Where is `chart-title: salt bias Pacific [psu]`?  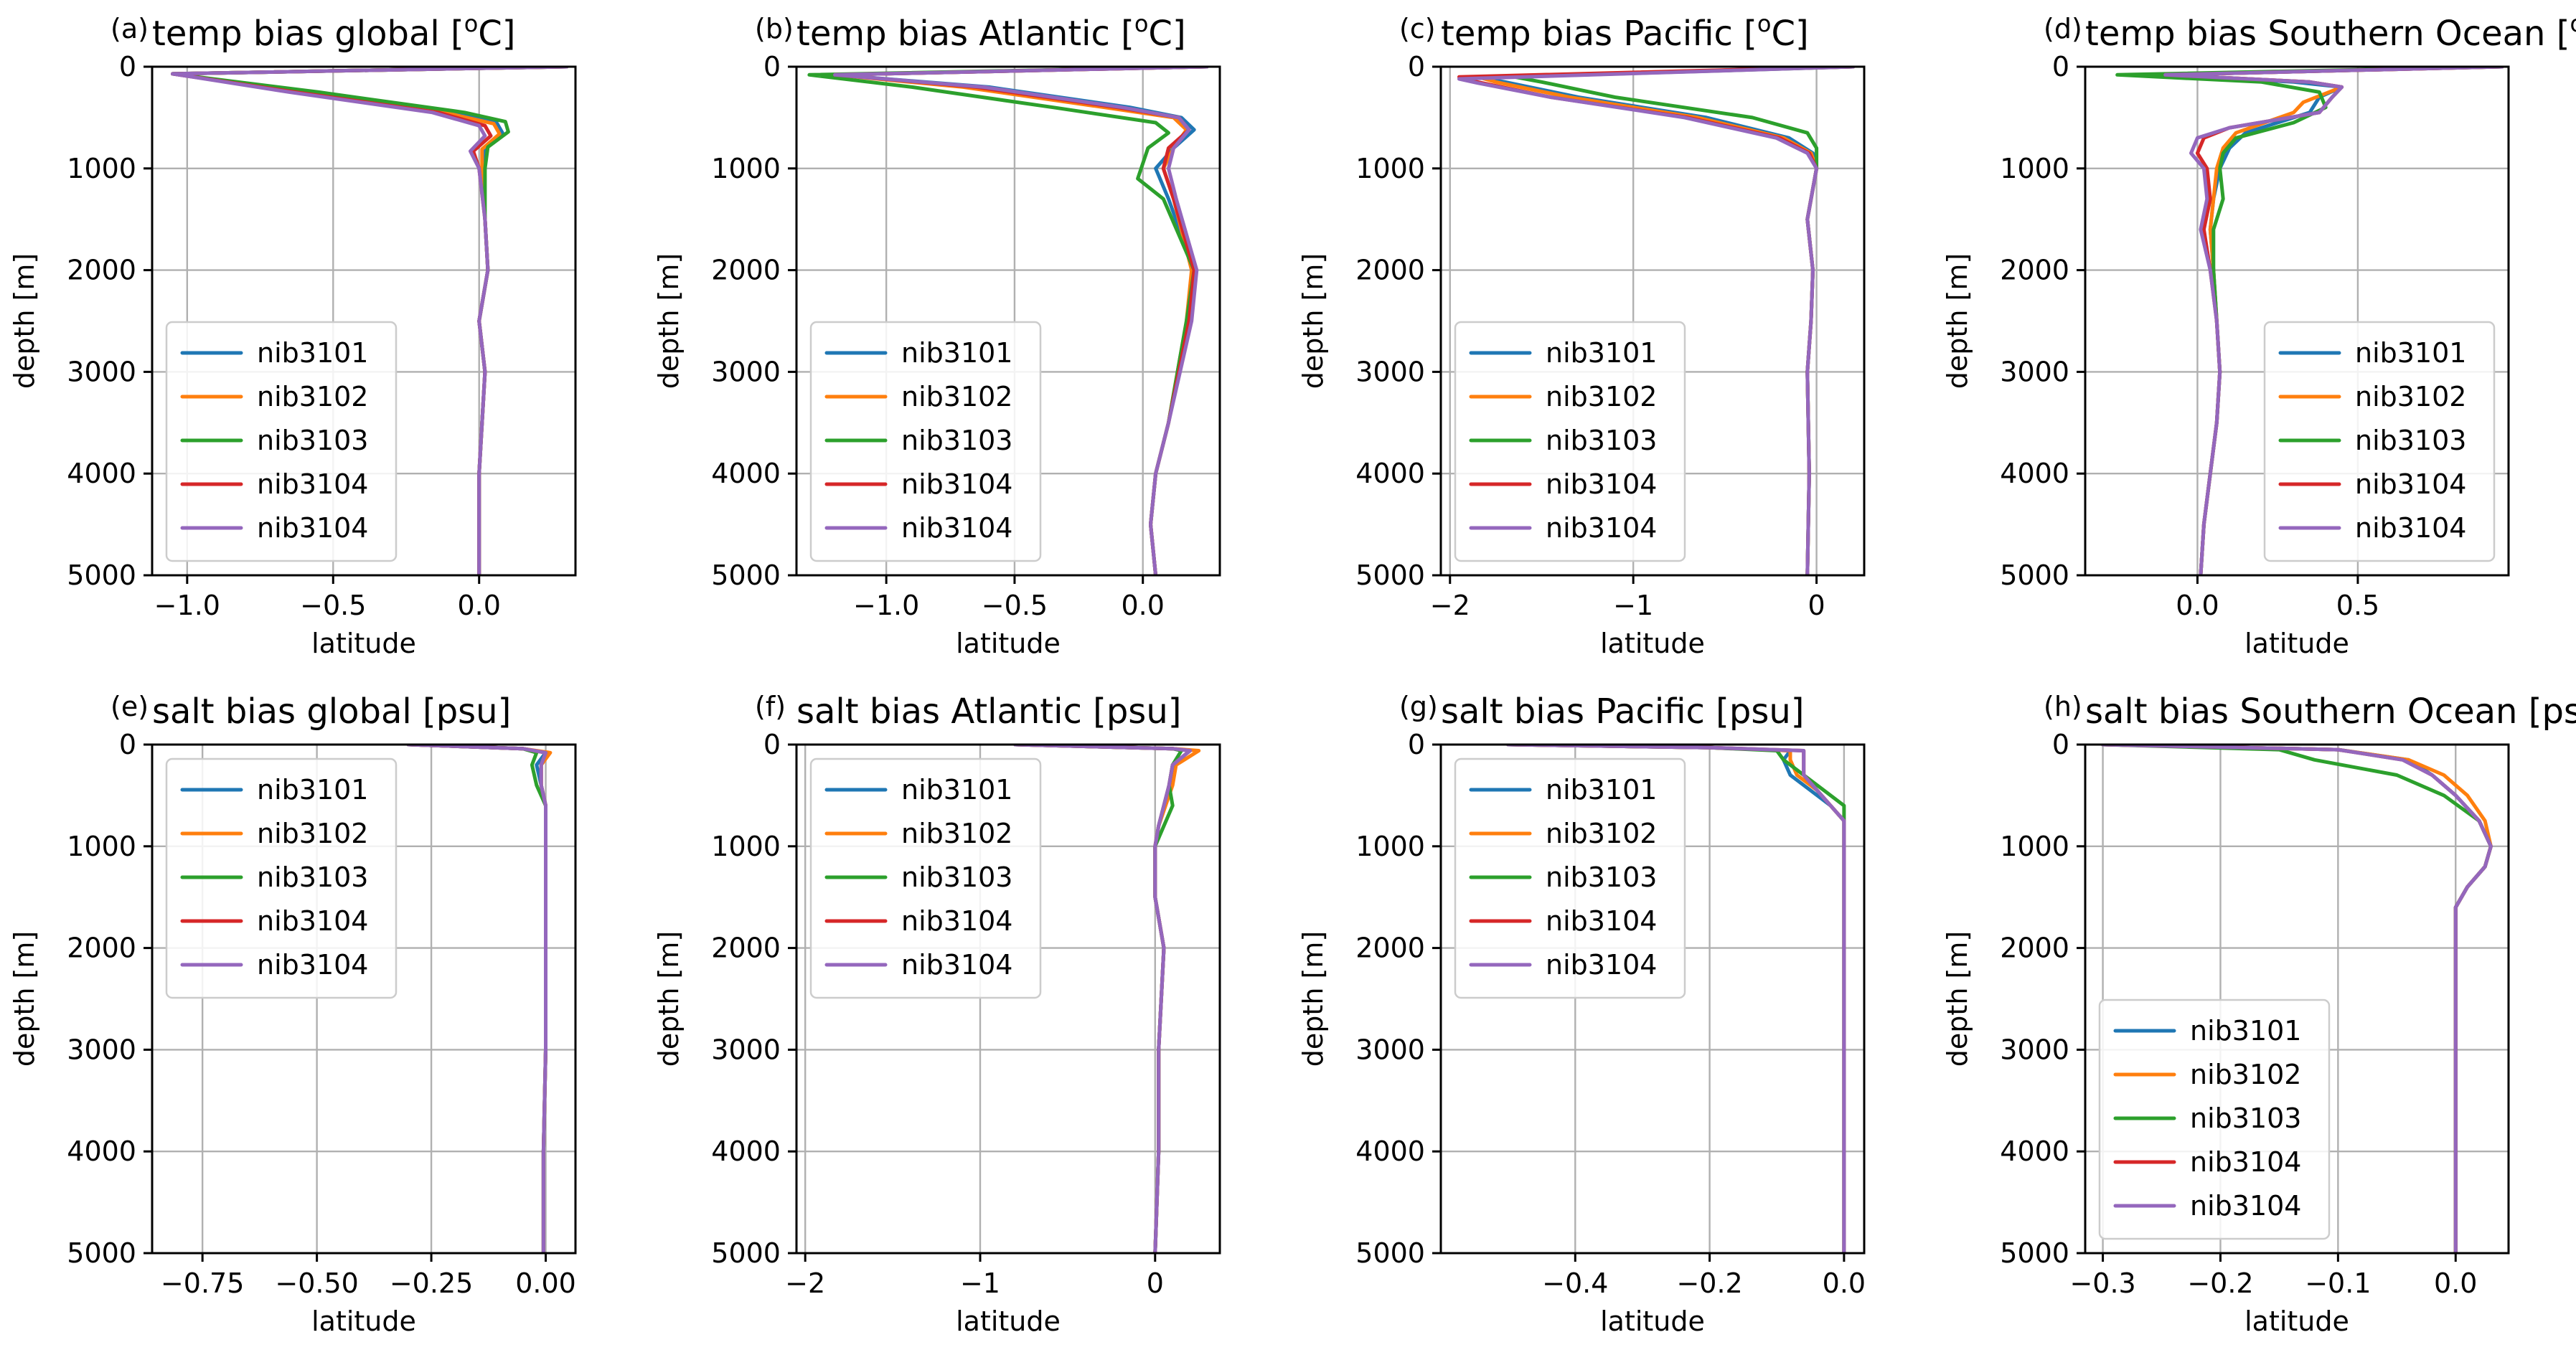 chart-title: salt bias Pacific [psu] is located at coordinates (1622, 711).